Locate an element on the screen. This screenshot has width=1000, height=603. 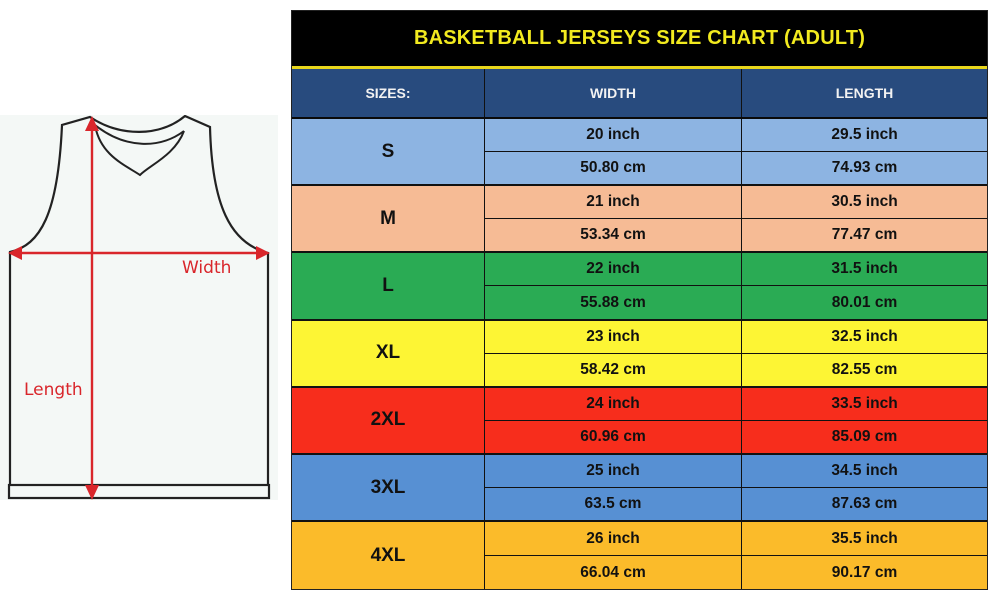
inch-row: 21 inch 30.5 inch is located at coordinates (736, 203).